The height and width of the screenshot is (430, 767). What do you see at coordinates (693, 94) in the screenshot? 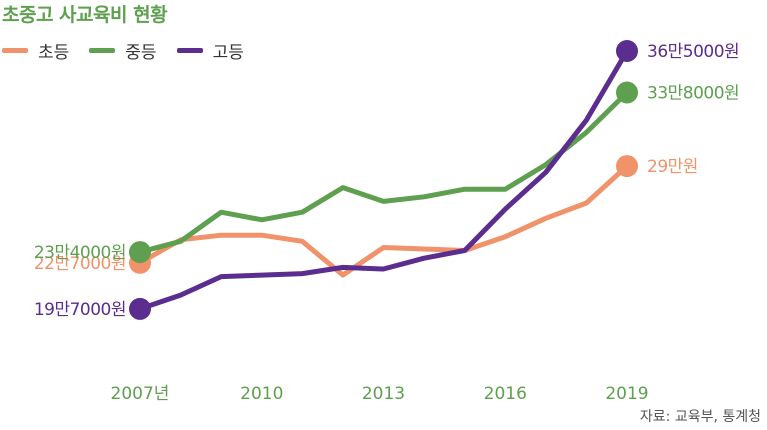
I see `data-label-middle-2019: 33만8000원` at bounding box center [693, 94].